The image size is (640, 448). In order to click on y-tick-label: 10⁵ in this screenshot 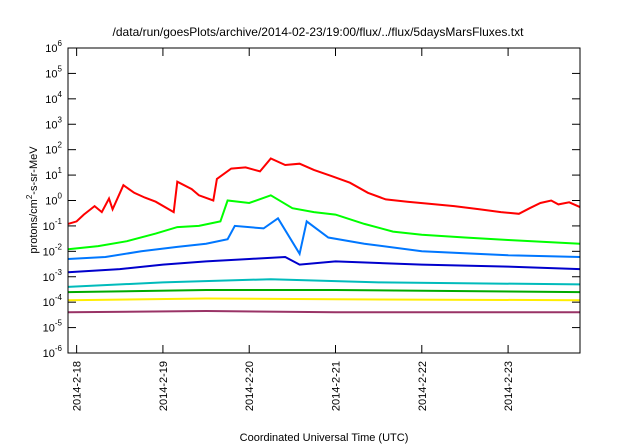, I will do `click(53, 72)`.